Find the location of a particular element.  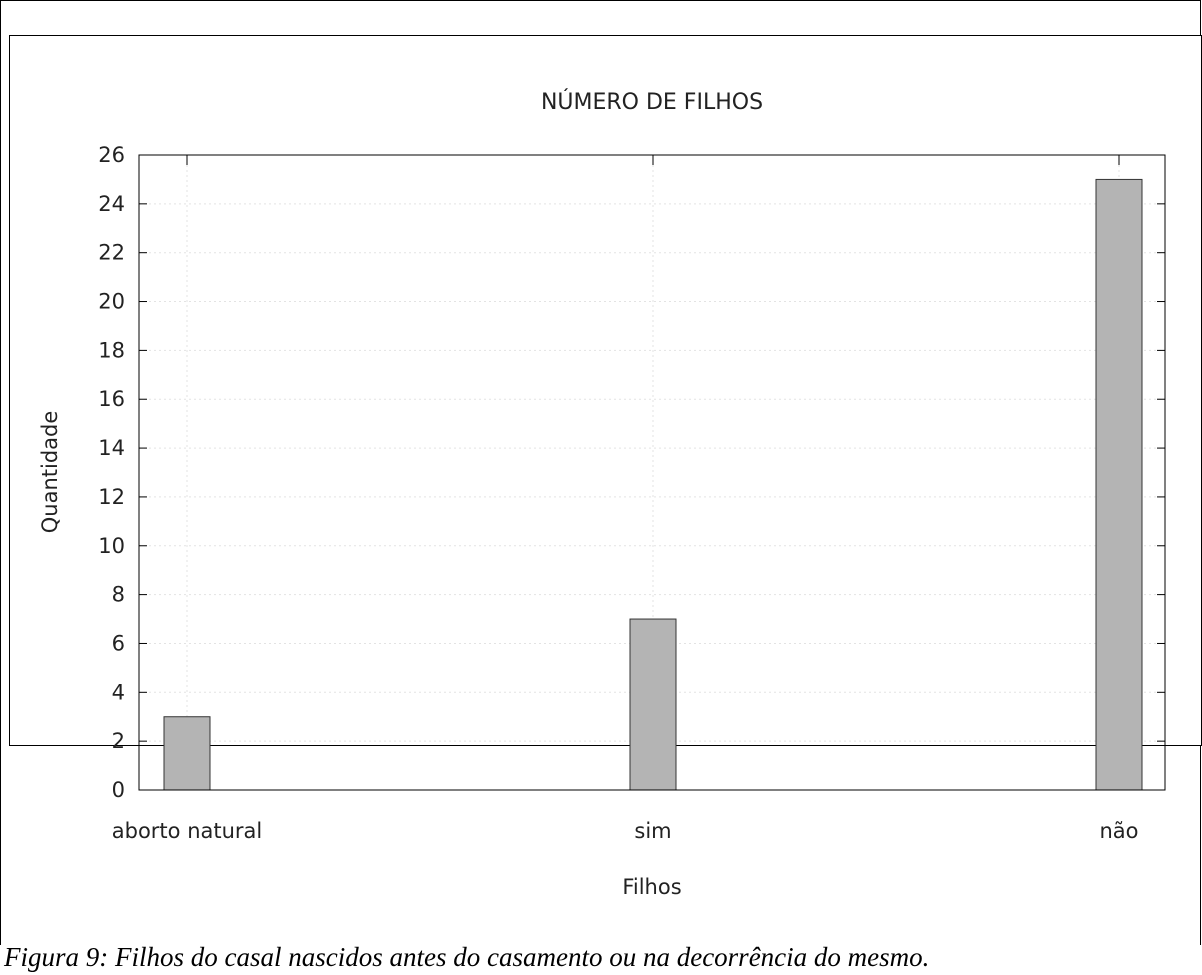

y-tick-label: 10 is located at coordinates (111, 546).